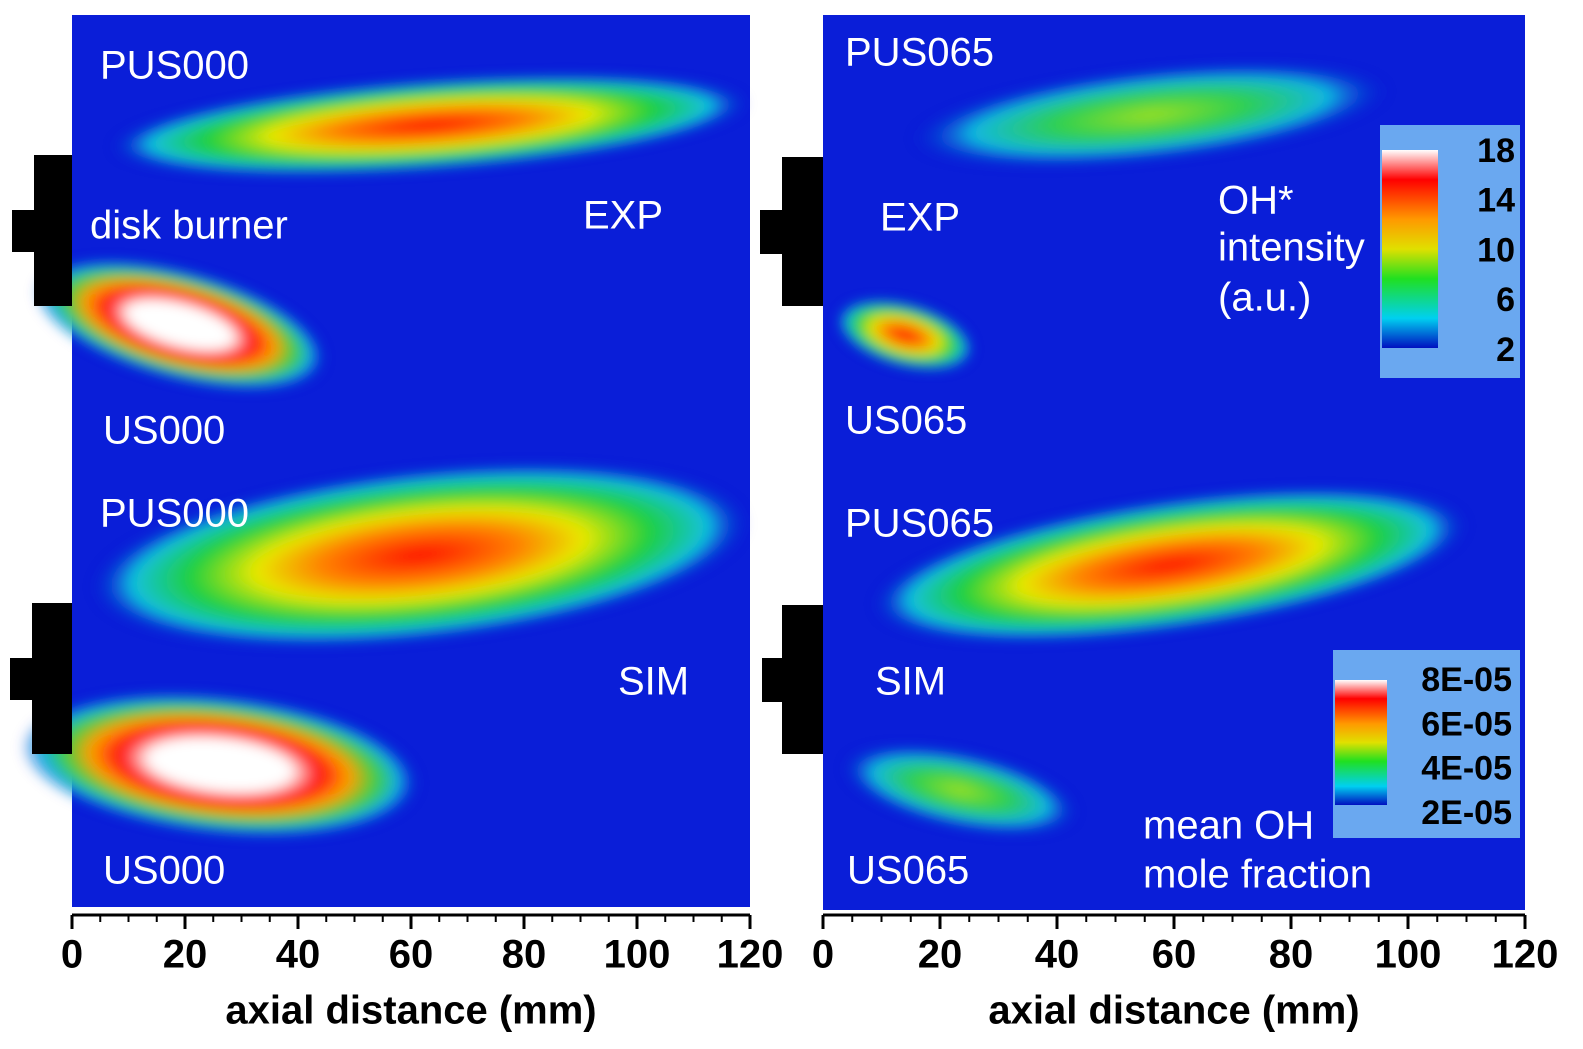 The width and height of the screenshot is (1583, 1049). I want to click on colorbar-tick-label: 6E-05, so click(1466, 724).